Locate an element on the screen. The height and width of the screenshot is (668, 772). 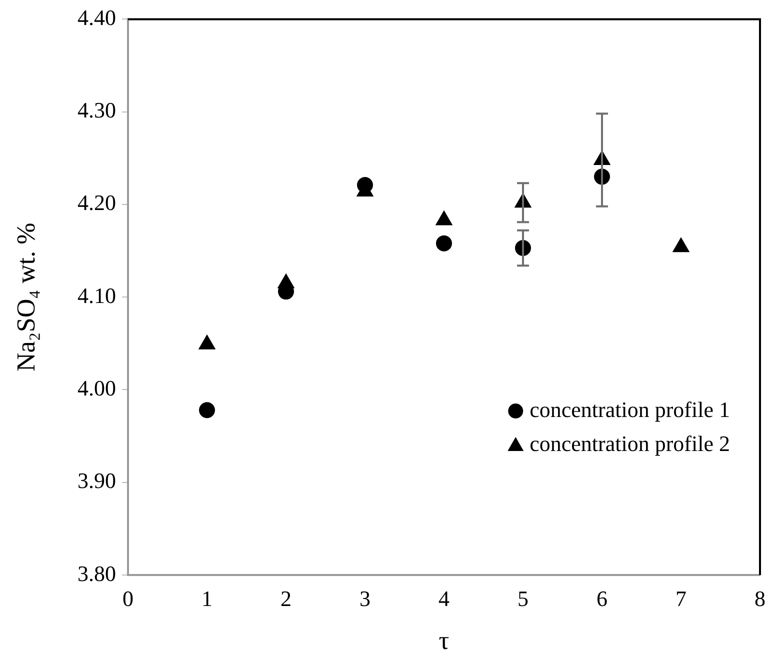
x-tick-label: 6 is located at coordinates (602, 598).